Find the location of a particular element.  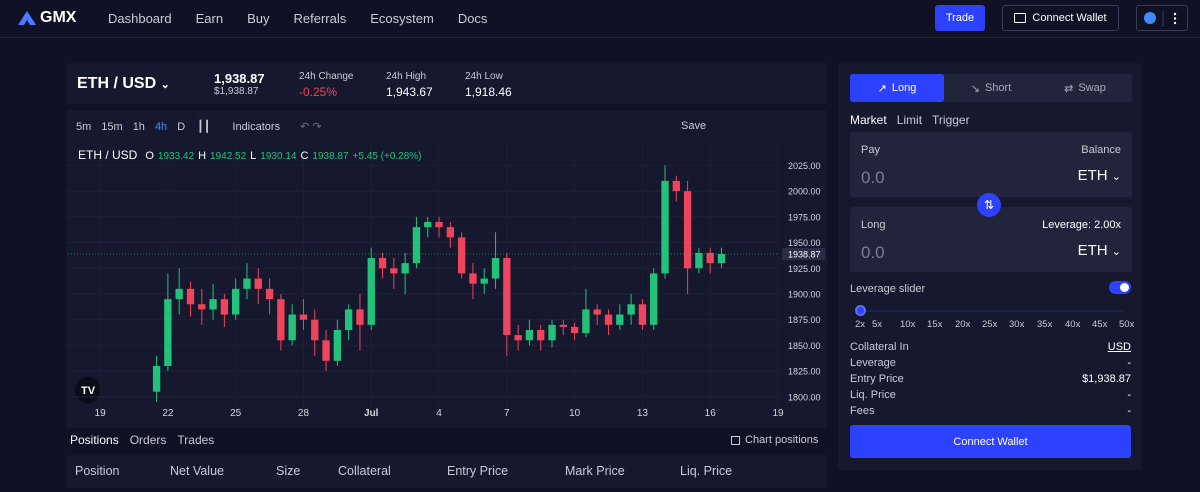

tab-text: Short is located at coordinates (998, 88).